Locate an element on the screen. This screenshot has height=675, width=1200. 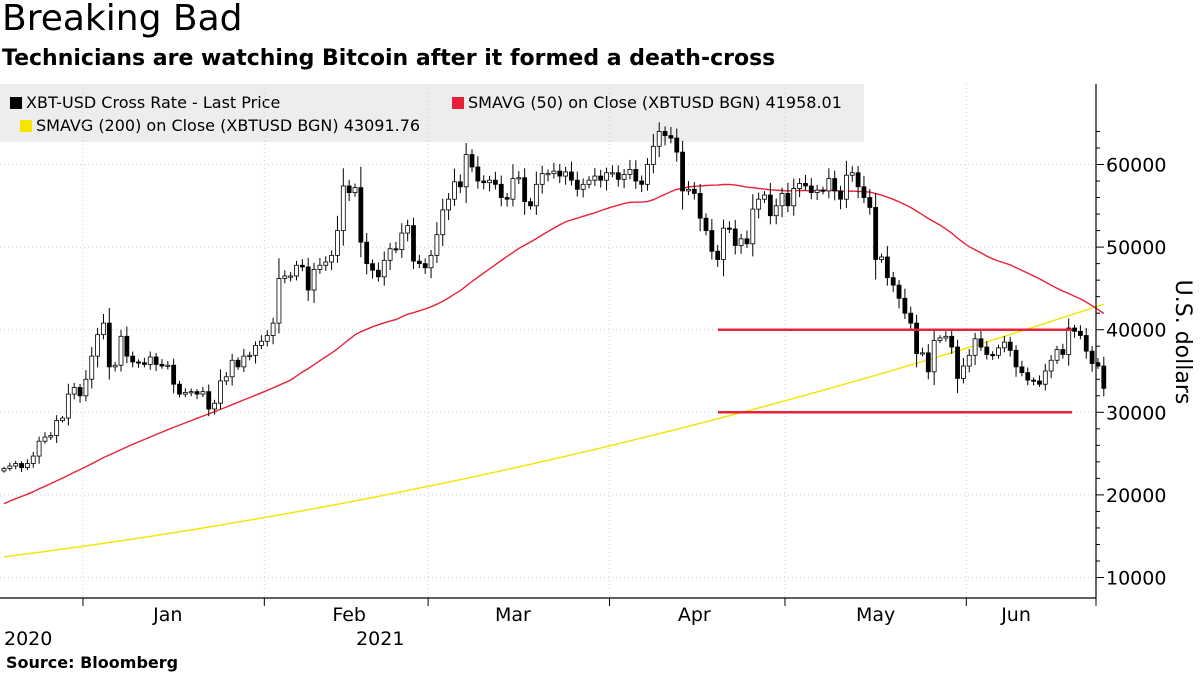
chart-title: Breaking Bad is located at coordinates (122, 19).